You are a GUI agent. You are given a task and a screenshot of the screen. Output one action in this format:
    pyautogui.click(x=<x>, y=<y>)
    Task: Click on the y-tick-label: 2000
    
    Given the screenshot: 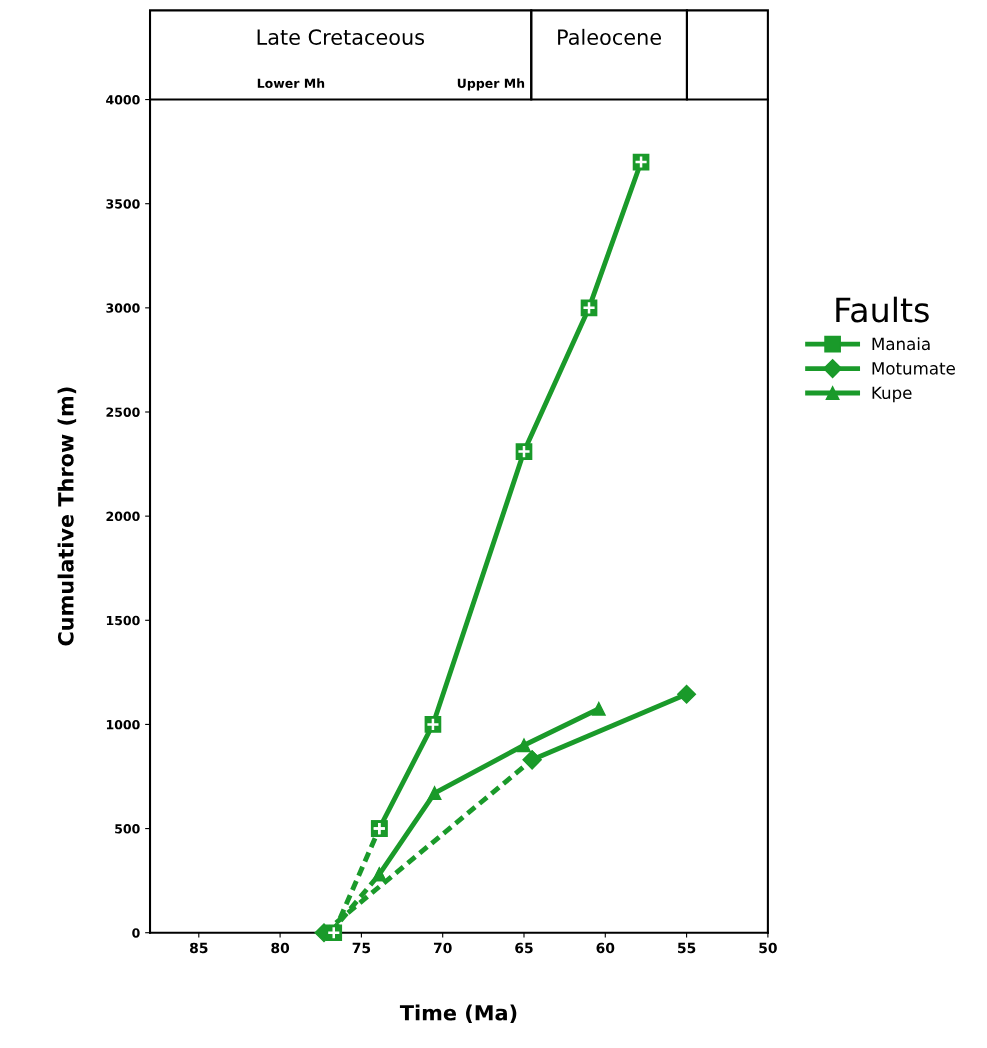 What is the action you would take?
    pyautogui.click(x=123, y=516)
    